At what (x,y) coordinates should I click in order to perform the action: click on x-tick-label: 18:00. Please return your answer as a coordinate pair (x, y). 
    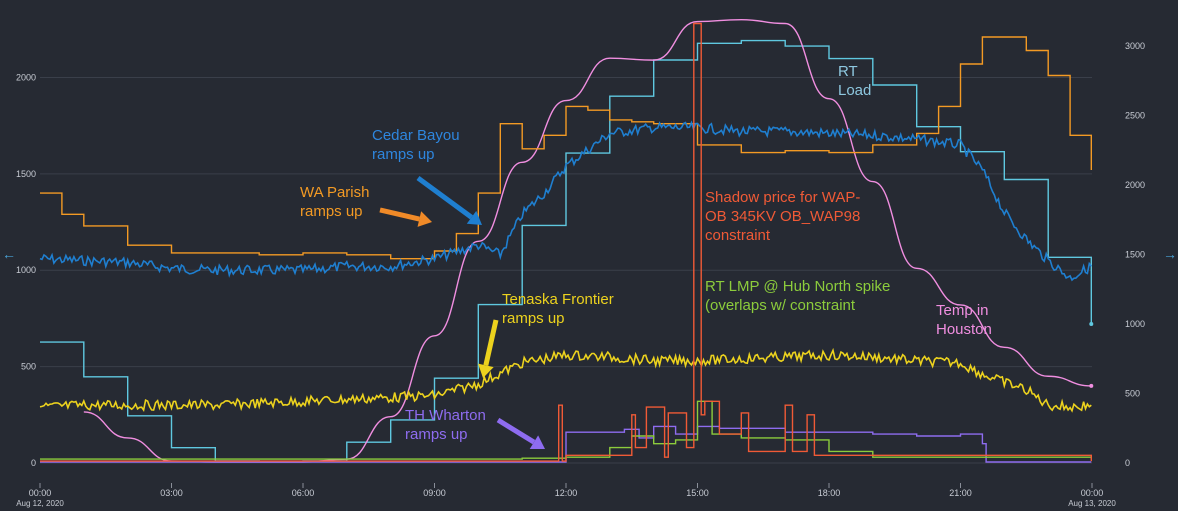
    Looking at the image, I should click on (829, 493).